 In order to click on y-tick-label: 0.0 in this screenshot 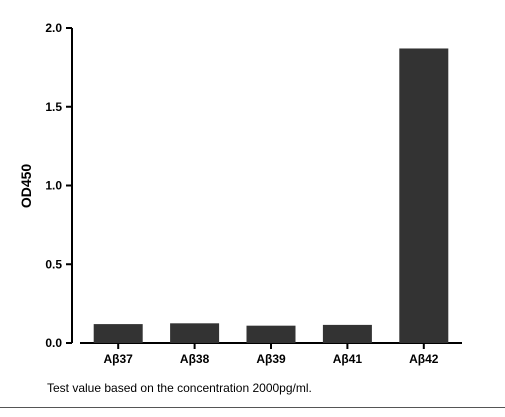, I will do `click(53, 343)`.